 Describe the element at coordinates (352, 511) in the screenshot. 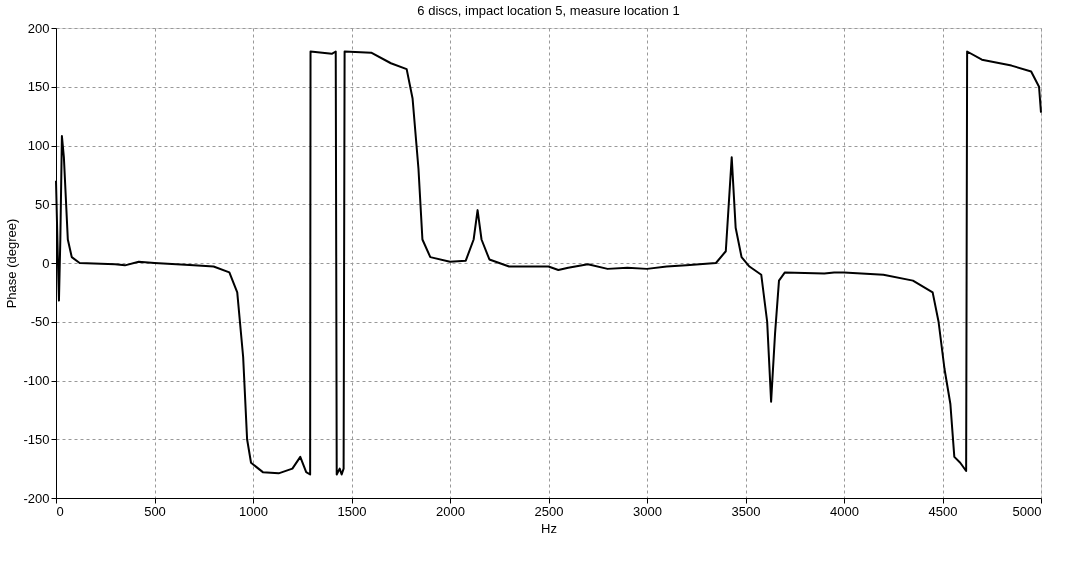

I see `x-tick-label: 1500` at that location.